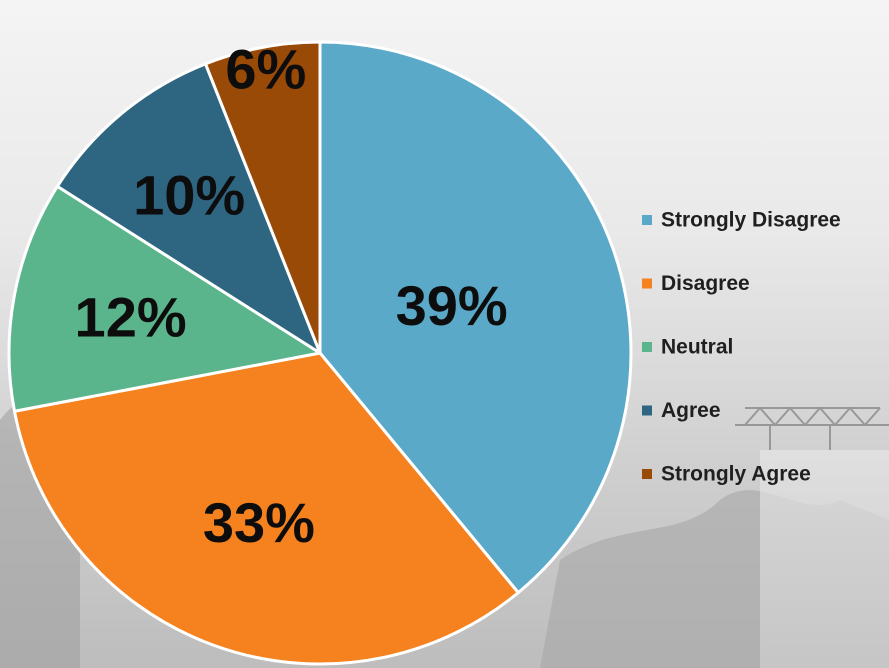 The image size is (889, 668). Describe the element at coordinates (705, 283) in the screenshot. I see `legend-label-disagree: Disagree` at that location.